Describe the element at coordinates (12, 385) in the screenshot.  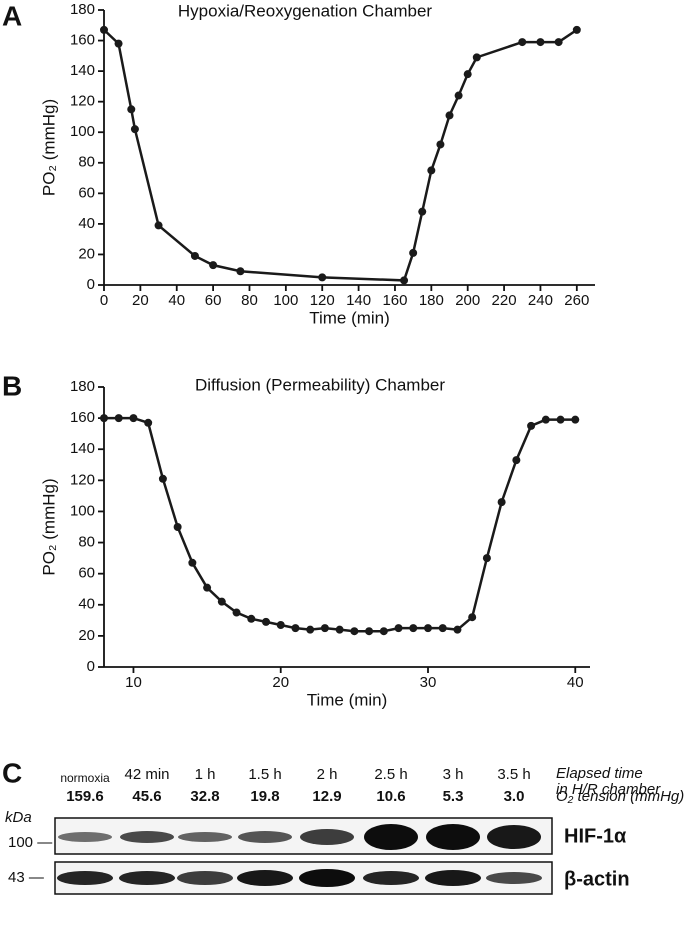
I see `panel-label: B` at that location.